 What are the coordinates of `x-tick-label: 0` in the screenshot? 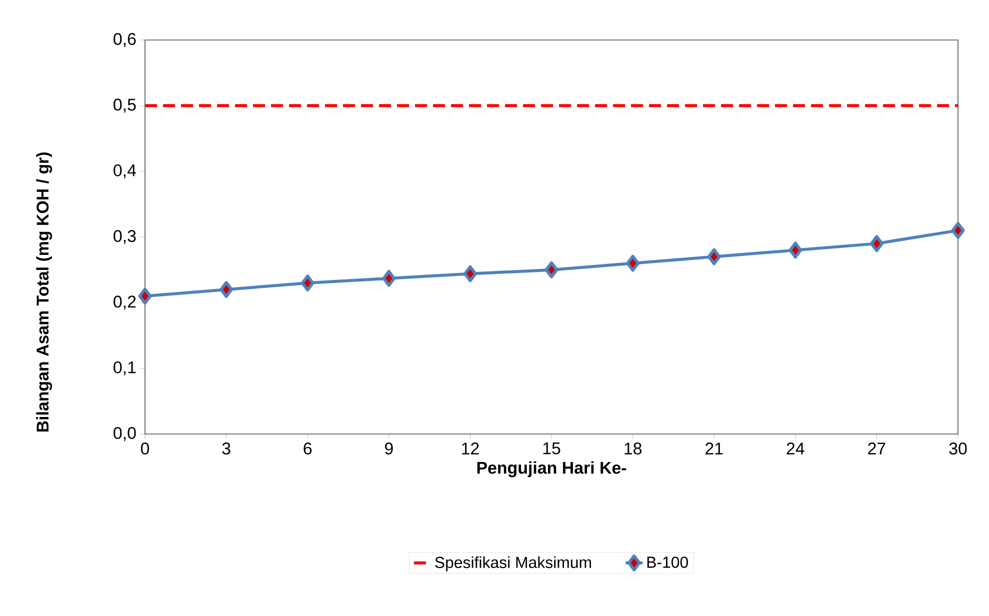 It's located at (145, 448).